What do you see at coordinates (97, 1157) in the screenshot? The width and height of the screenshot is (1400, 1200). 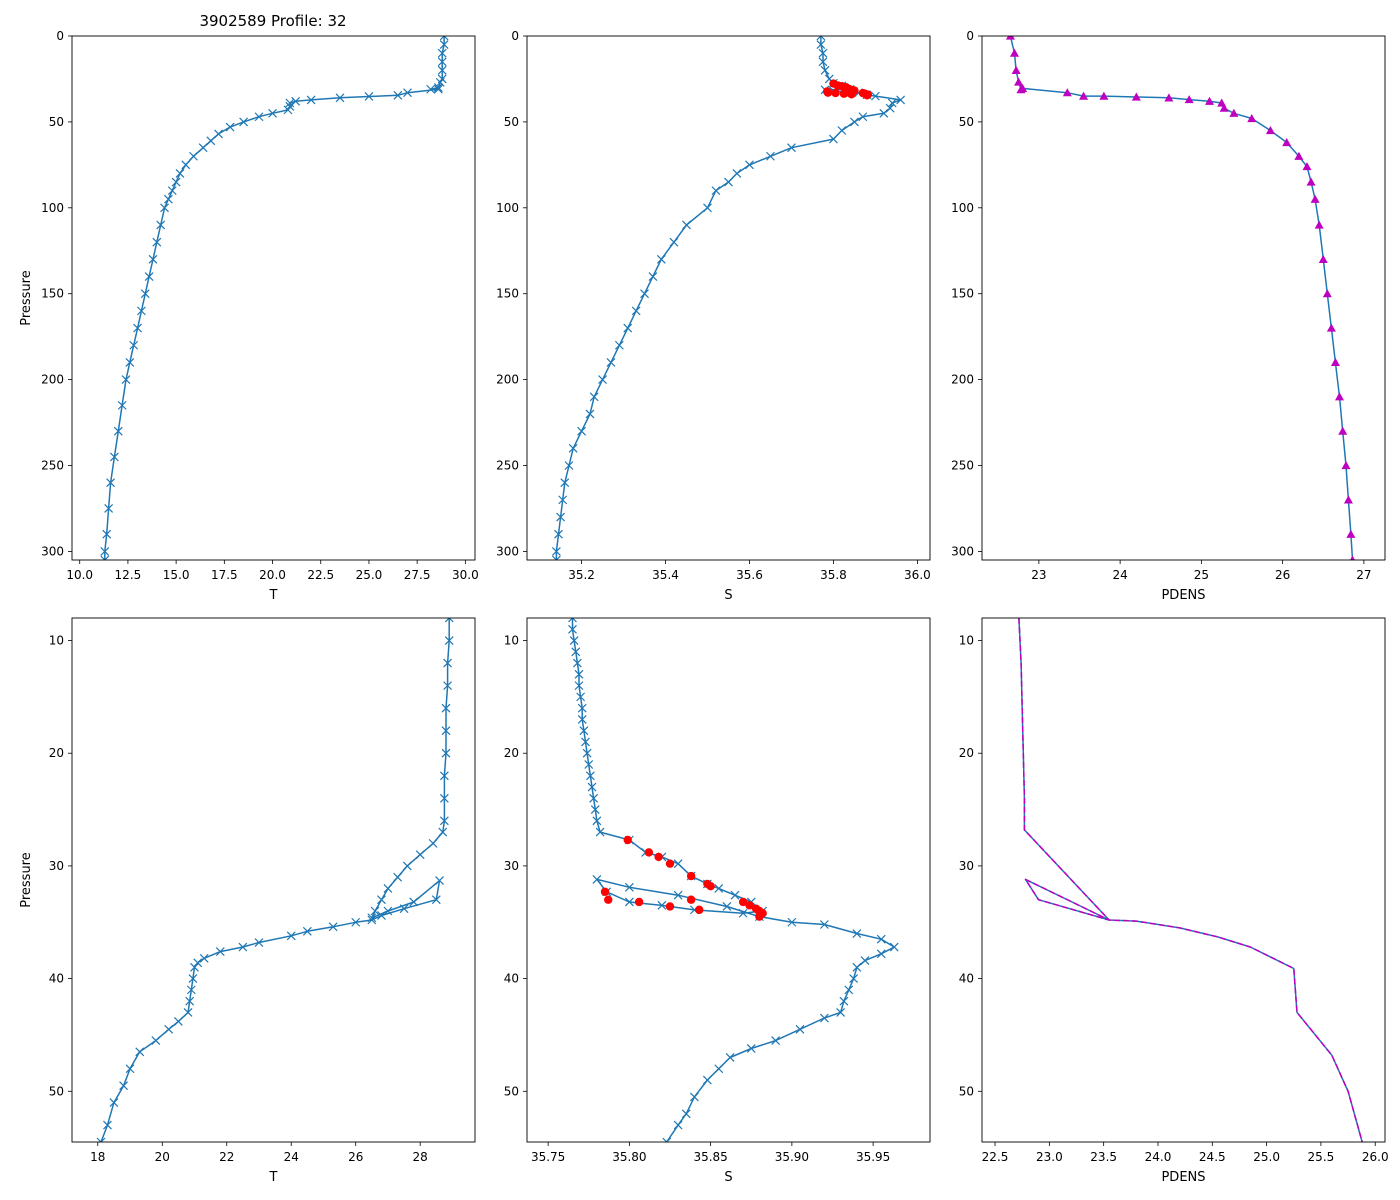 I see `x-tick-label: 18` at bounding box center [97, 1157].